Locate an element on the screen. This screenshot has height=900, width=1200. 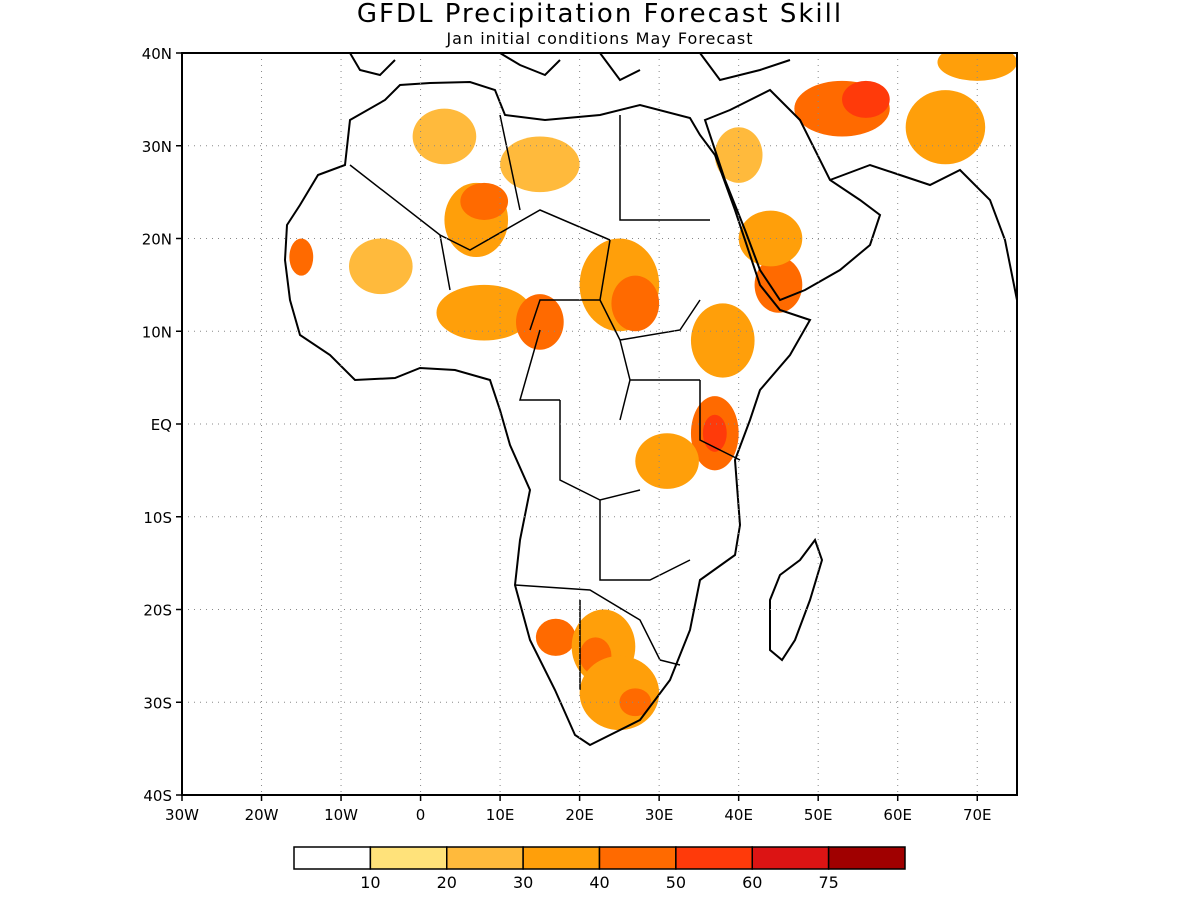
skill-region-mali is located at coordinates (381, 266).